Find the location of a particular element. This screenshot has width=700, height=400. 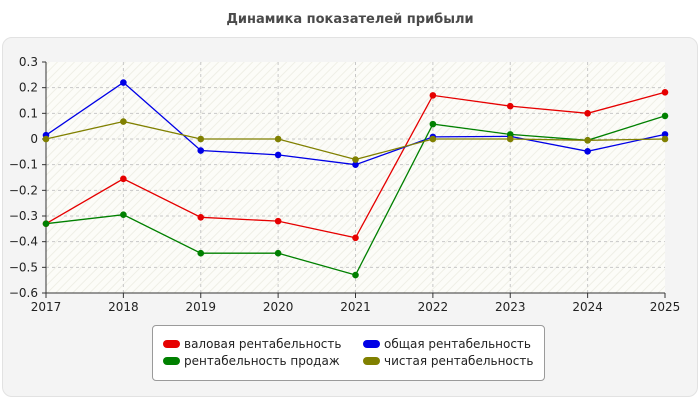

legend-item-gross-margin: валовая рентабельность is located at coordinates (252, 344).